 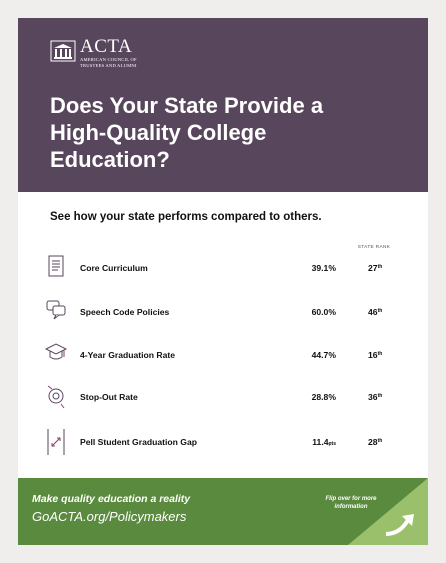 I want to click on rank: 27th, so click(x=375, y=268).